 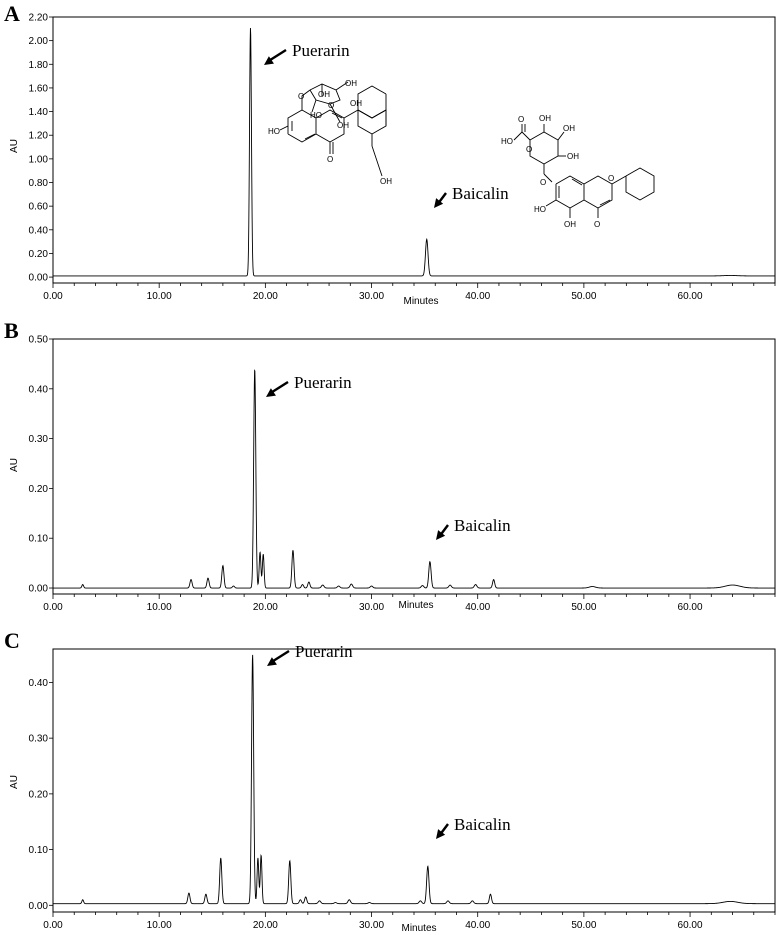 I want to click on puerarin-structure, so click(x=333, y=129).